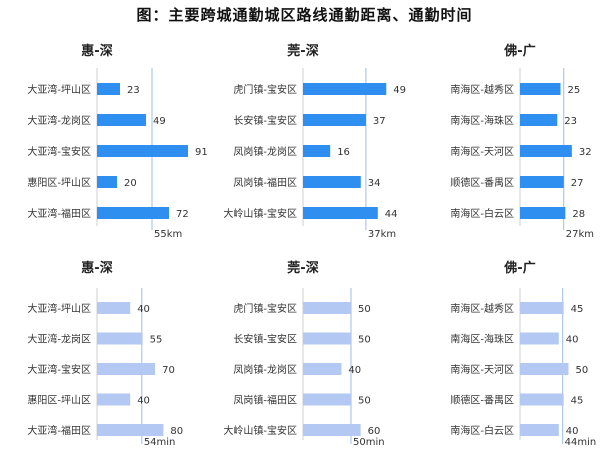 This screenshot has height=461, width=609. Describe the element at coordinates (391, 214) in the screenshot. I see `data-label: 44` at that location.